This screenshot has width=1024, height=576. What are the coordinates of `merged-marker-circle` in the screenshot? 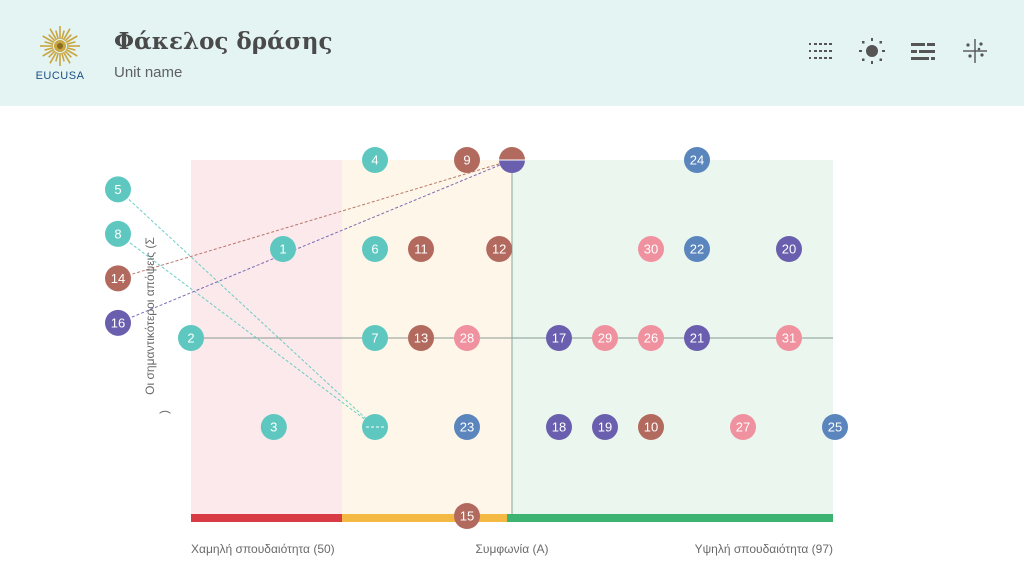 It's located at (375, 427).